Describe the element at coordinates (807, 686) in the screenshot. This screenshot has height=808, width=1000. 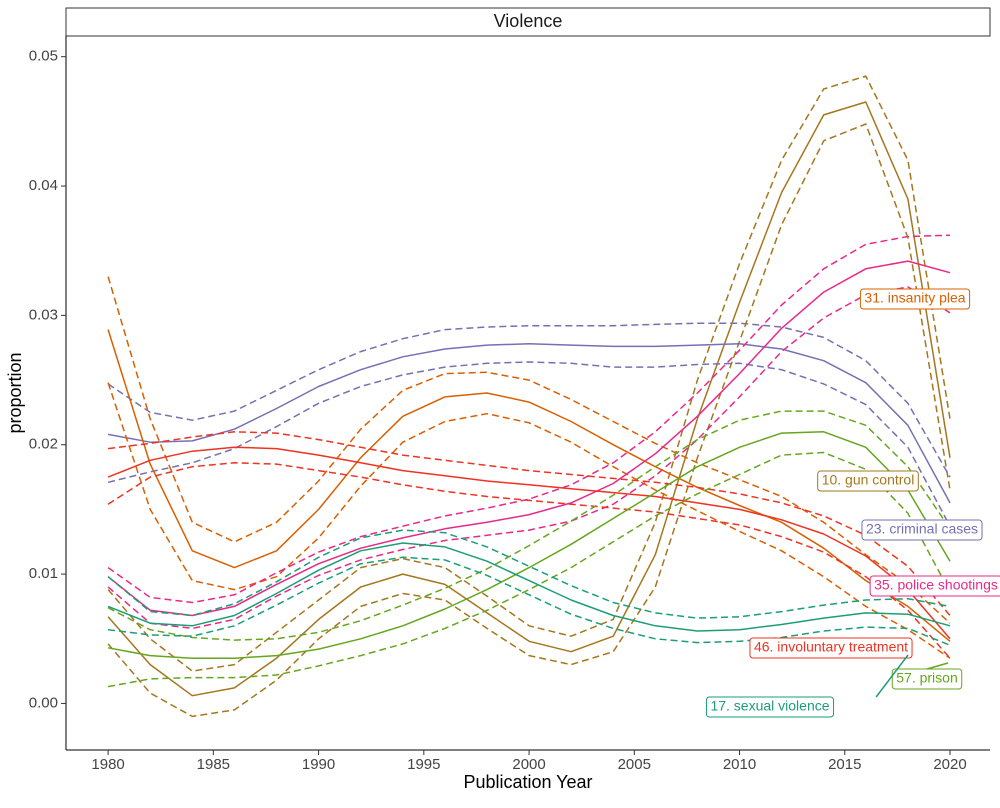
I see `series-label: 17. sexual violence` at that location.